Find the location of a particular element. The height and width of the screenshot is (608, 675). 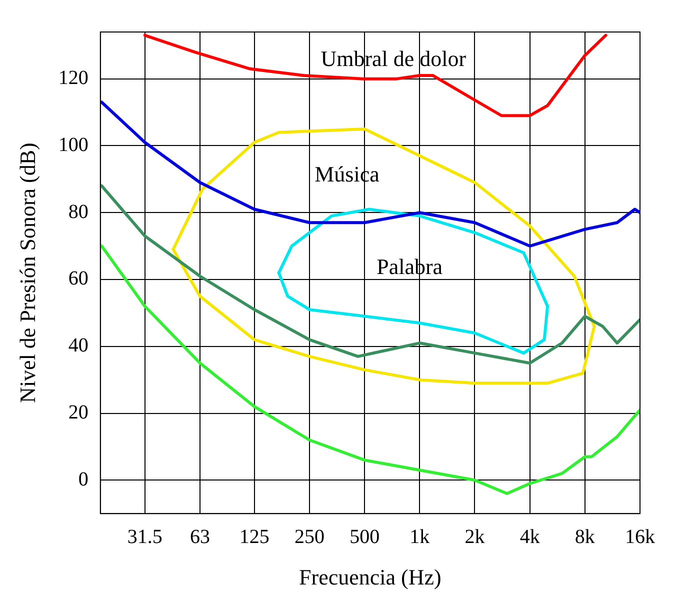

x-tick-label: 250 is located at coordinates (309, 537).